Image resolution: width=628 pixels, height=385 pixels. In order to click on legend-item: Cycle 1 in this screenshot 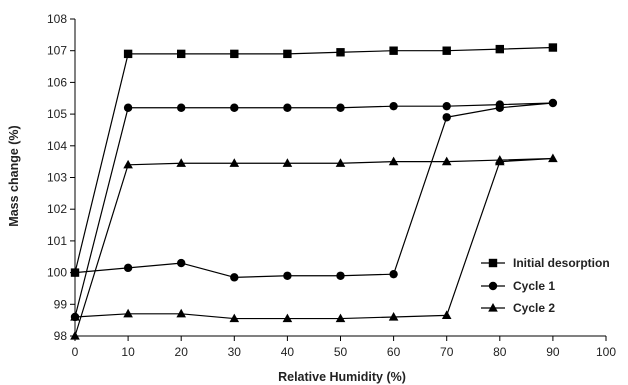, I will do `click(518, 286)`.